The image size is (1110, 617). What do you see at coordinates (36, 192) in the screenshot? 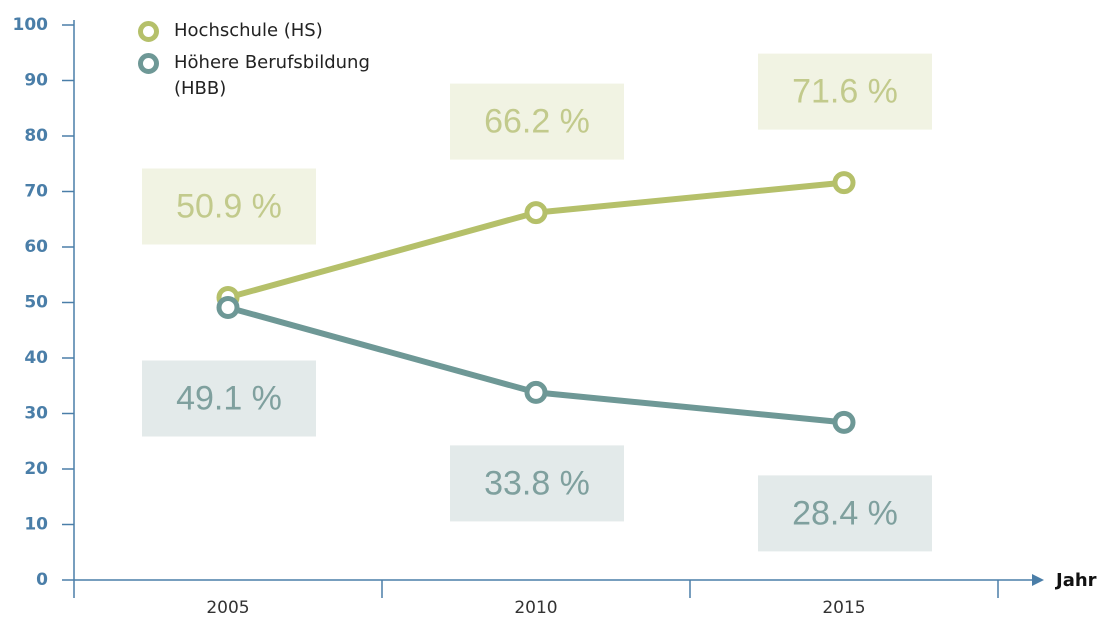
I see `y-tick-label: 70` at bounding box center [36, 192].